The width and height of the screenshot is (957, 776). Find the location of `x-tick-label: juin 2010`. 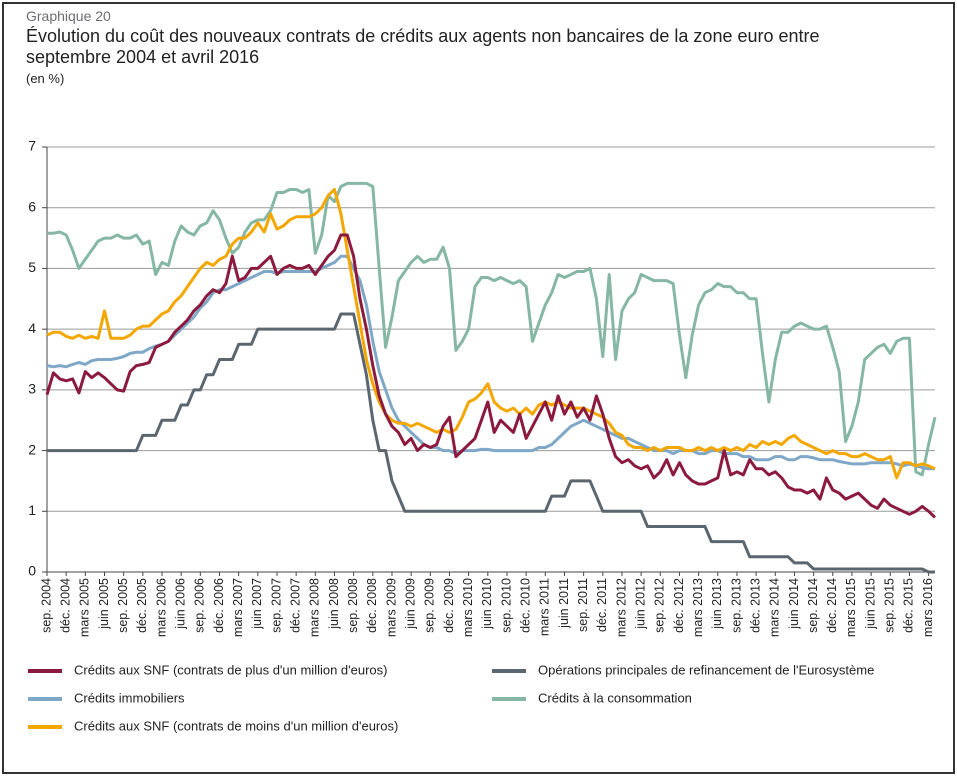

x-tick-label: juin 2010 is located at coordinates (487, 604).